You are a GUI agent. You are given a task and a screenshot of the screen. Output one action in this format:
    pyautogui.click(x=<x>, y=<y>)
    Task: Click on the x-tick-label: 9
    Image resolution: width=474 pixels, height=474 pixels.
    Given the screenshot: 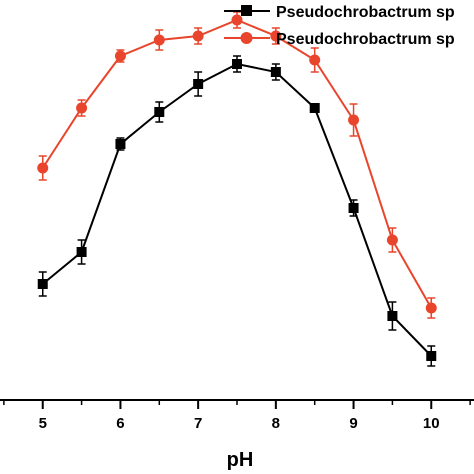 What is the action you would take?
    pyautogui.click(x=353, y=423)
    